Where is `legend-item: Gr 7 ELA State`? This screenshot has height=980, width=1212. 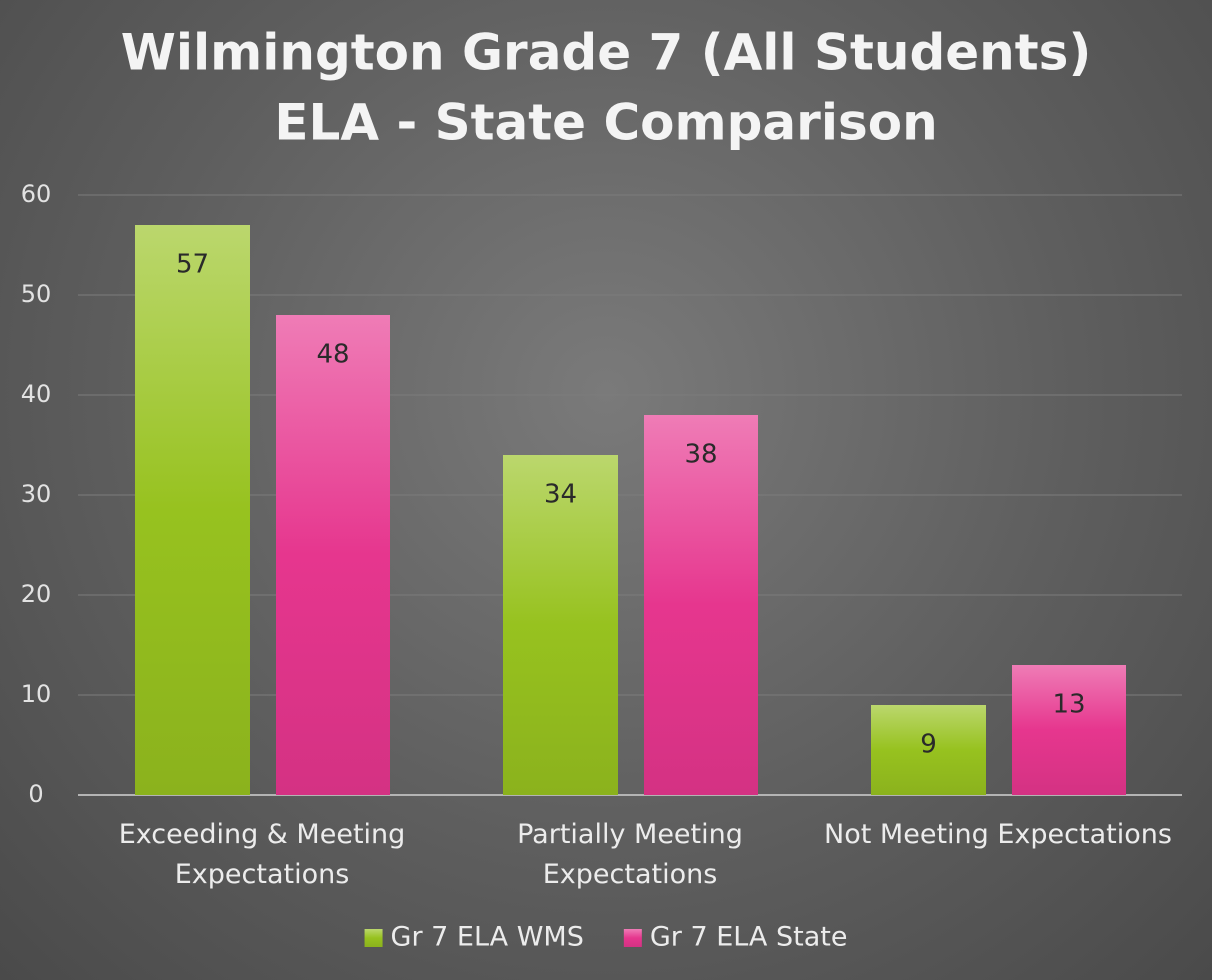
legend-item: Gr 7 ELA State is located at coordinates (735, 937).